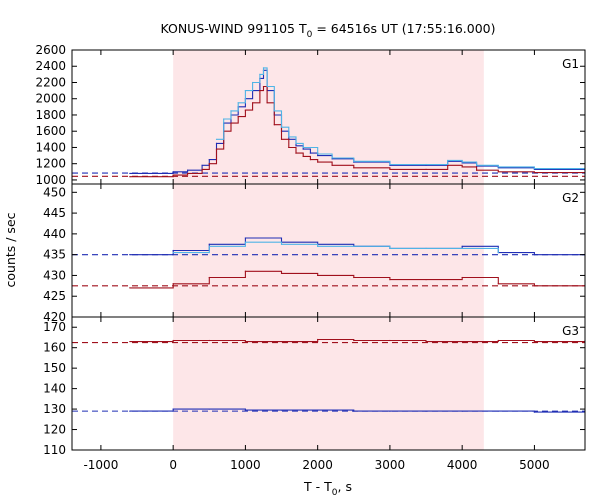 This screenshot has height=500, width=600. What do you see at coordinates (54, 327) in the screenshot?
I see `y-tick-label: 170` at bounding box center [54, 327].